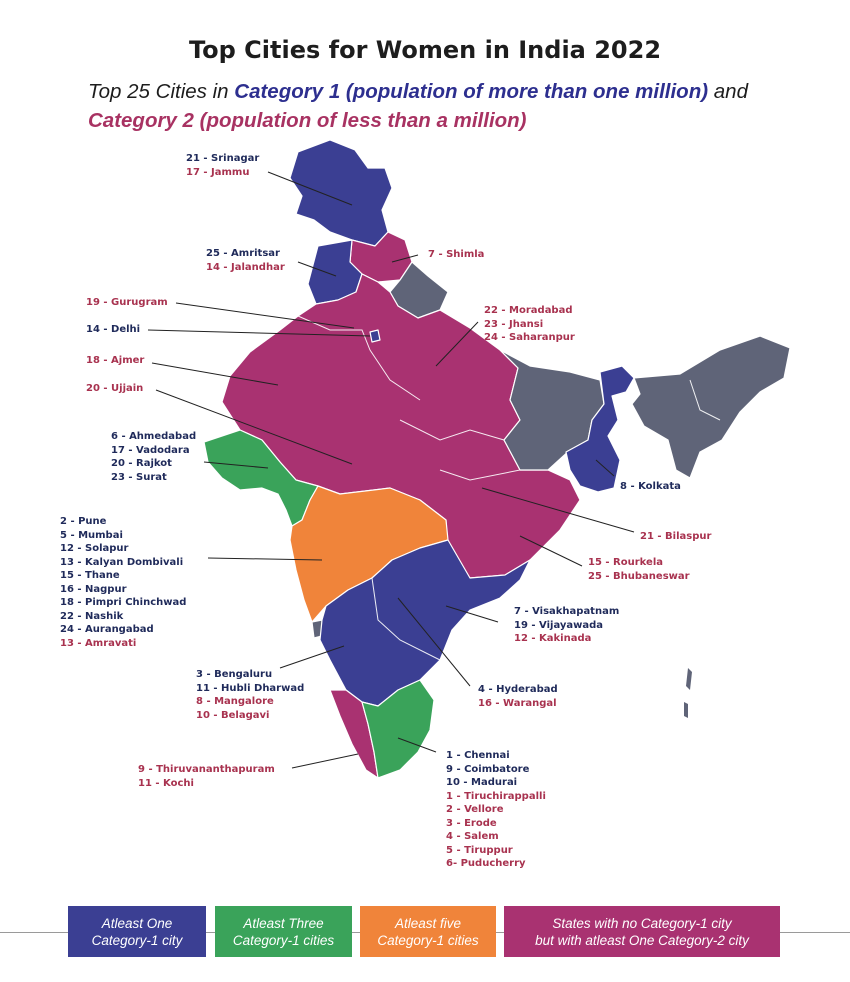  Describe the element at coordinates (122, 562) in the screenshot. I see `callout-line: 13 - Kalyan Dombivali` at that location.